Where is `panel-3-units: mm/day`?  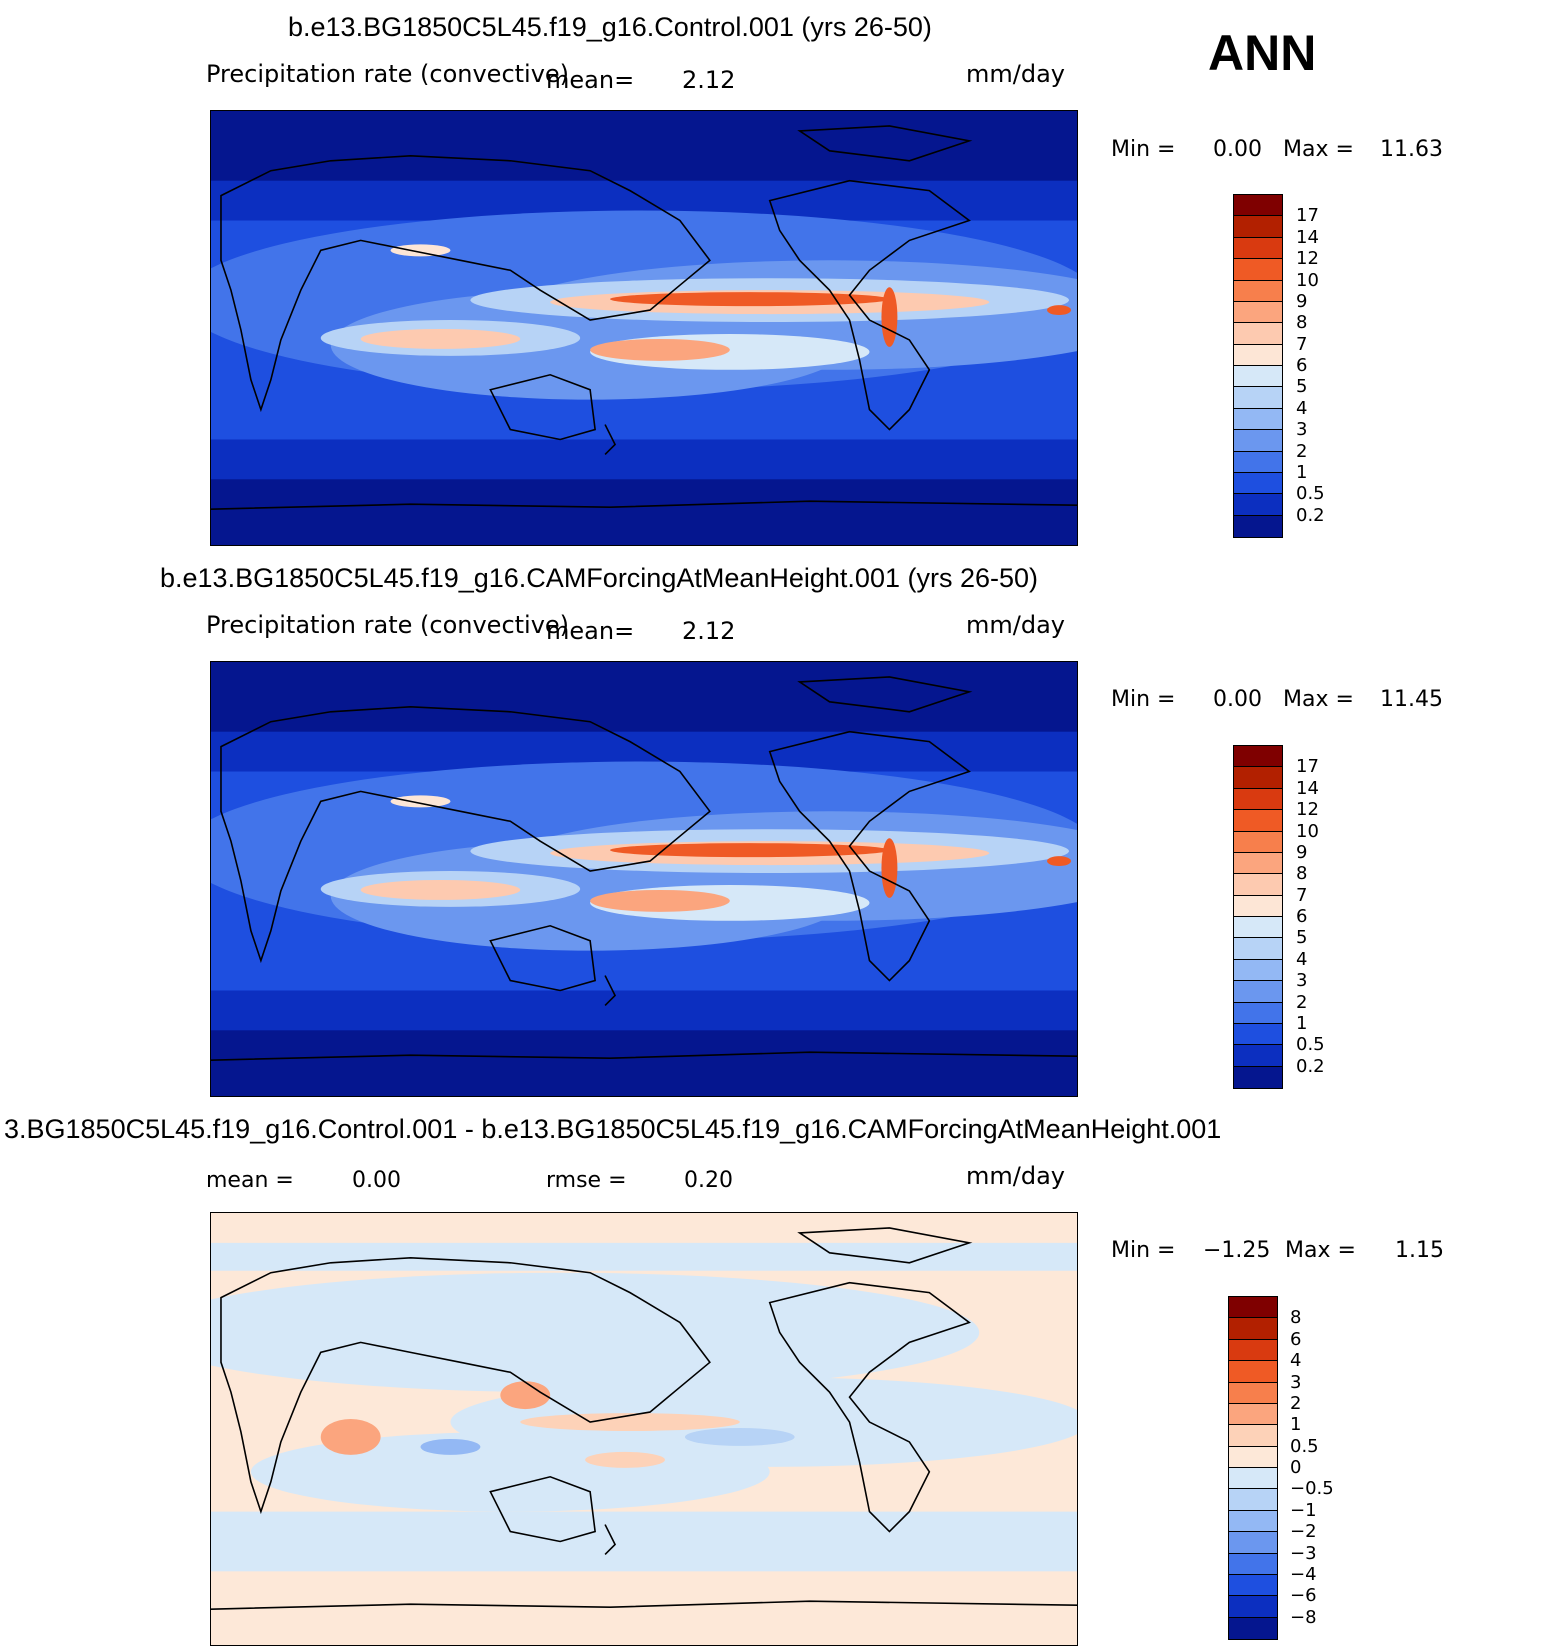
panel-3-units: mm/day is located at coordinates (1015, 1176).